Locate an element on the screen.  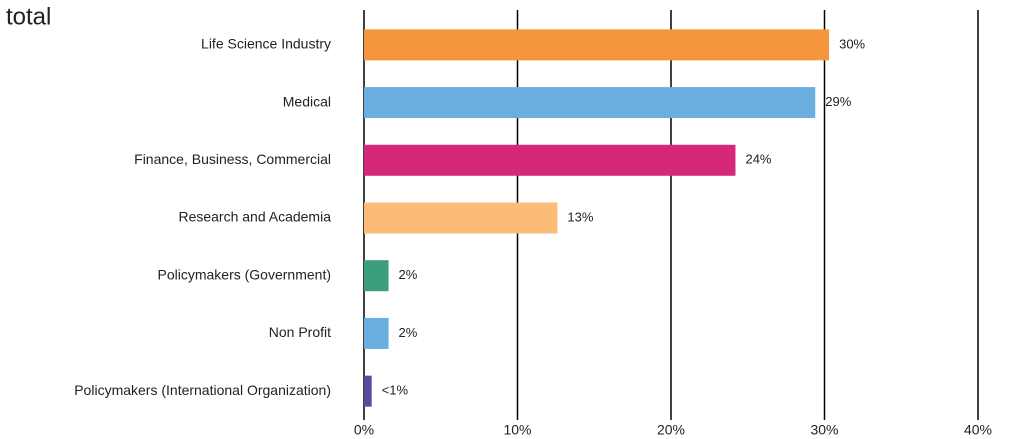
value-label: 24% is located at coordinates (758, 159).